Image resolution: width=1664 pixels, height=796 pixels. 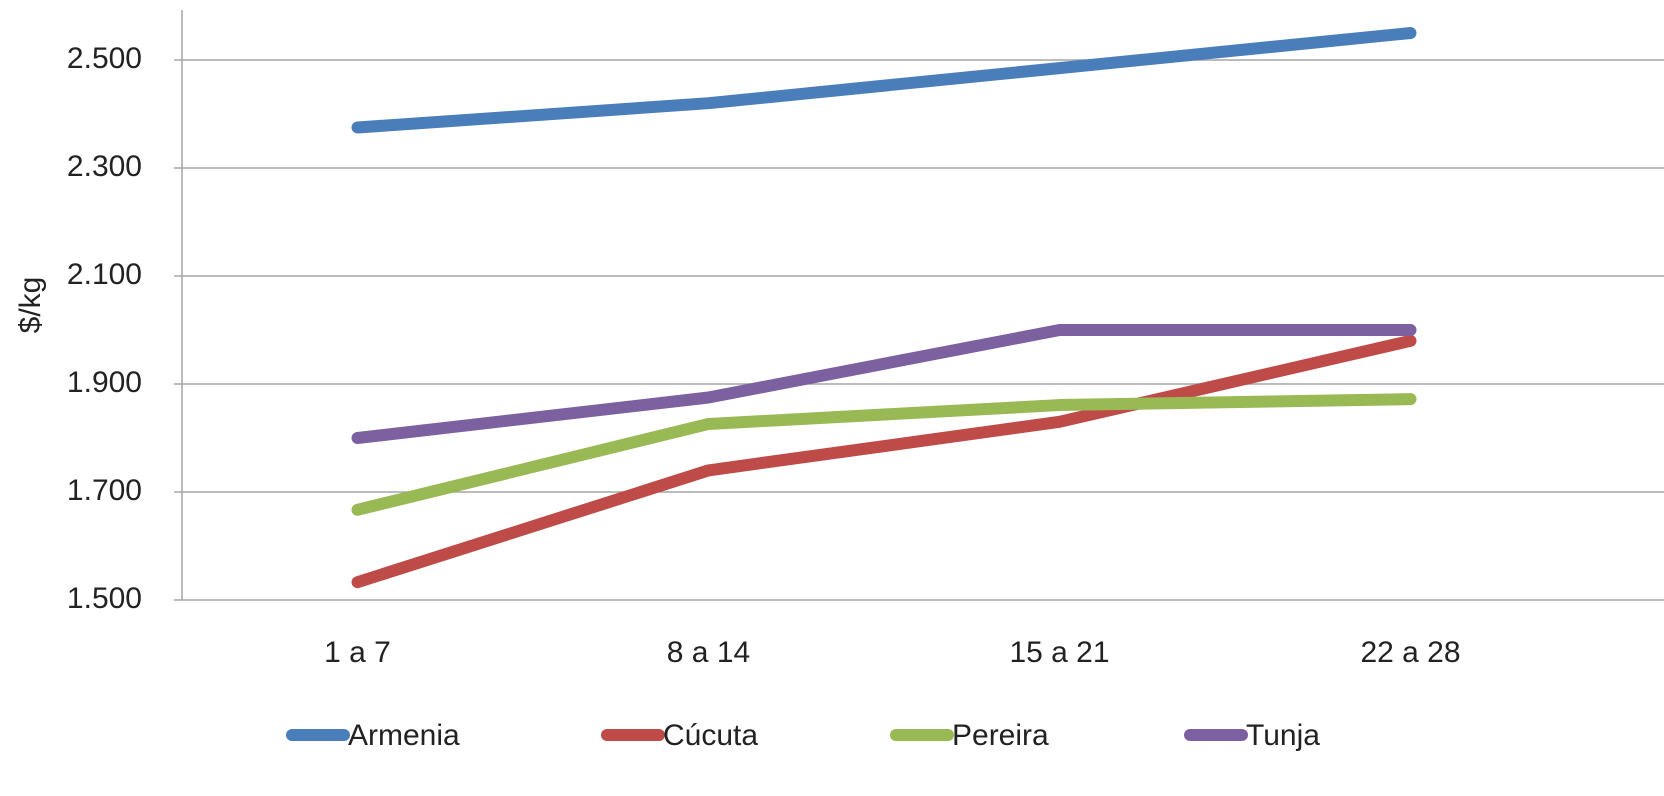 I want to click on legend-label: Tunja, so click(x=1283, y=735).